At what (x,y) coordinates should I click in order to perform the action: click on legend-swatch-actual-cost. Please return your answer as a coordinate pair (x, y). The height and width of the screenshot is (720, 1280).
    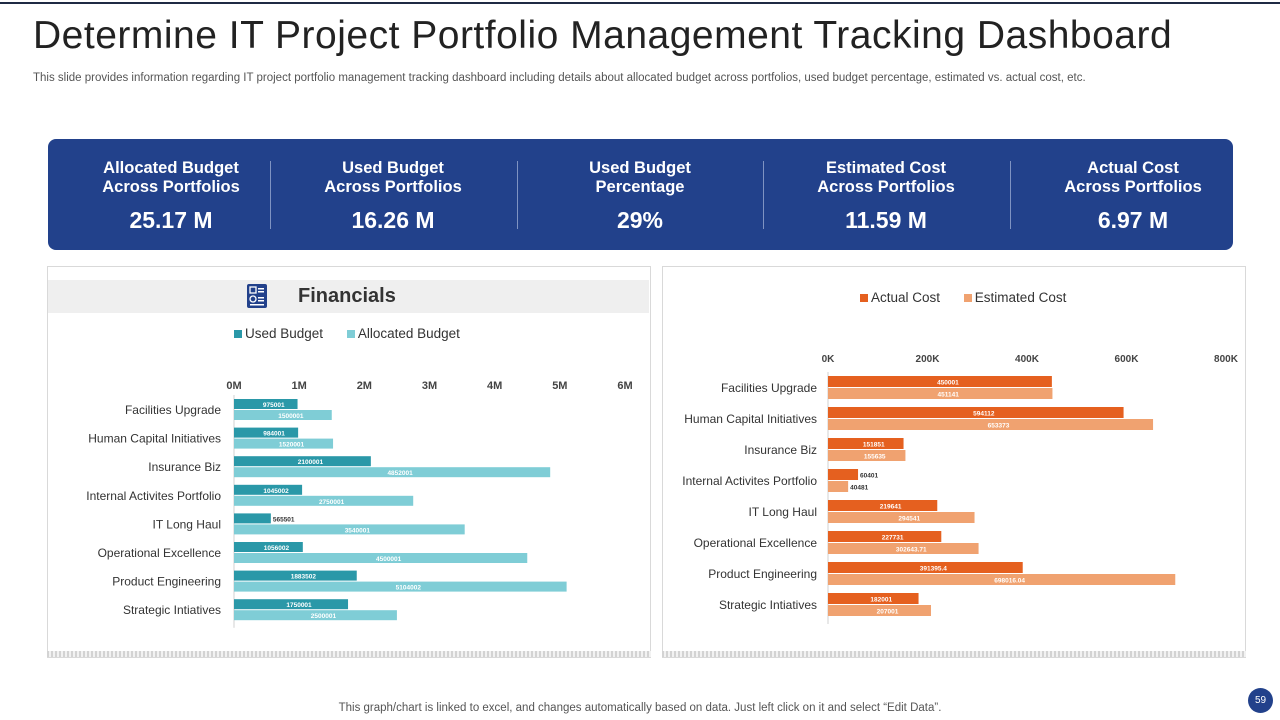
    Looking at the image, I should click on (864, 298).